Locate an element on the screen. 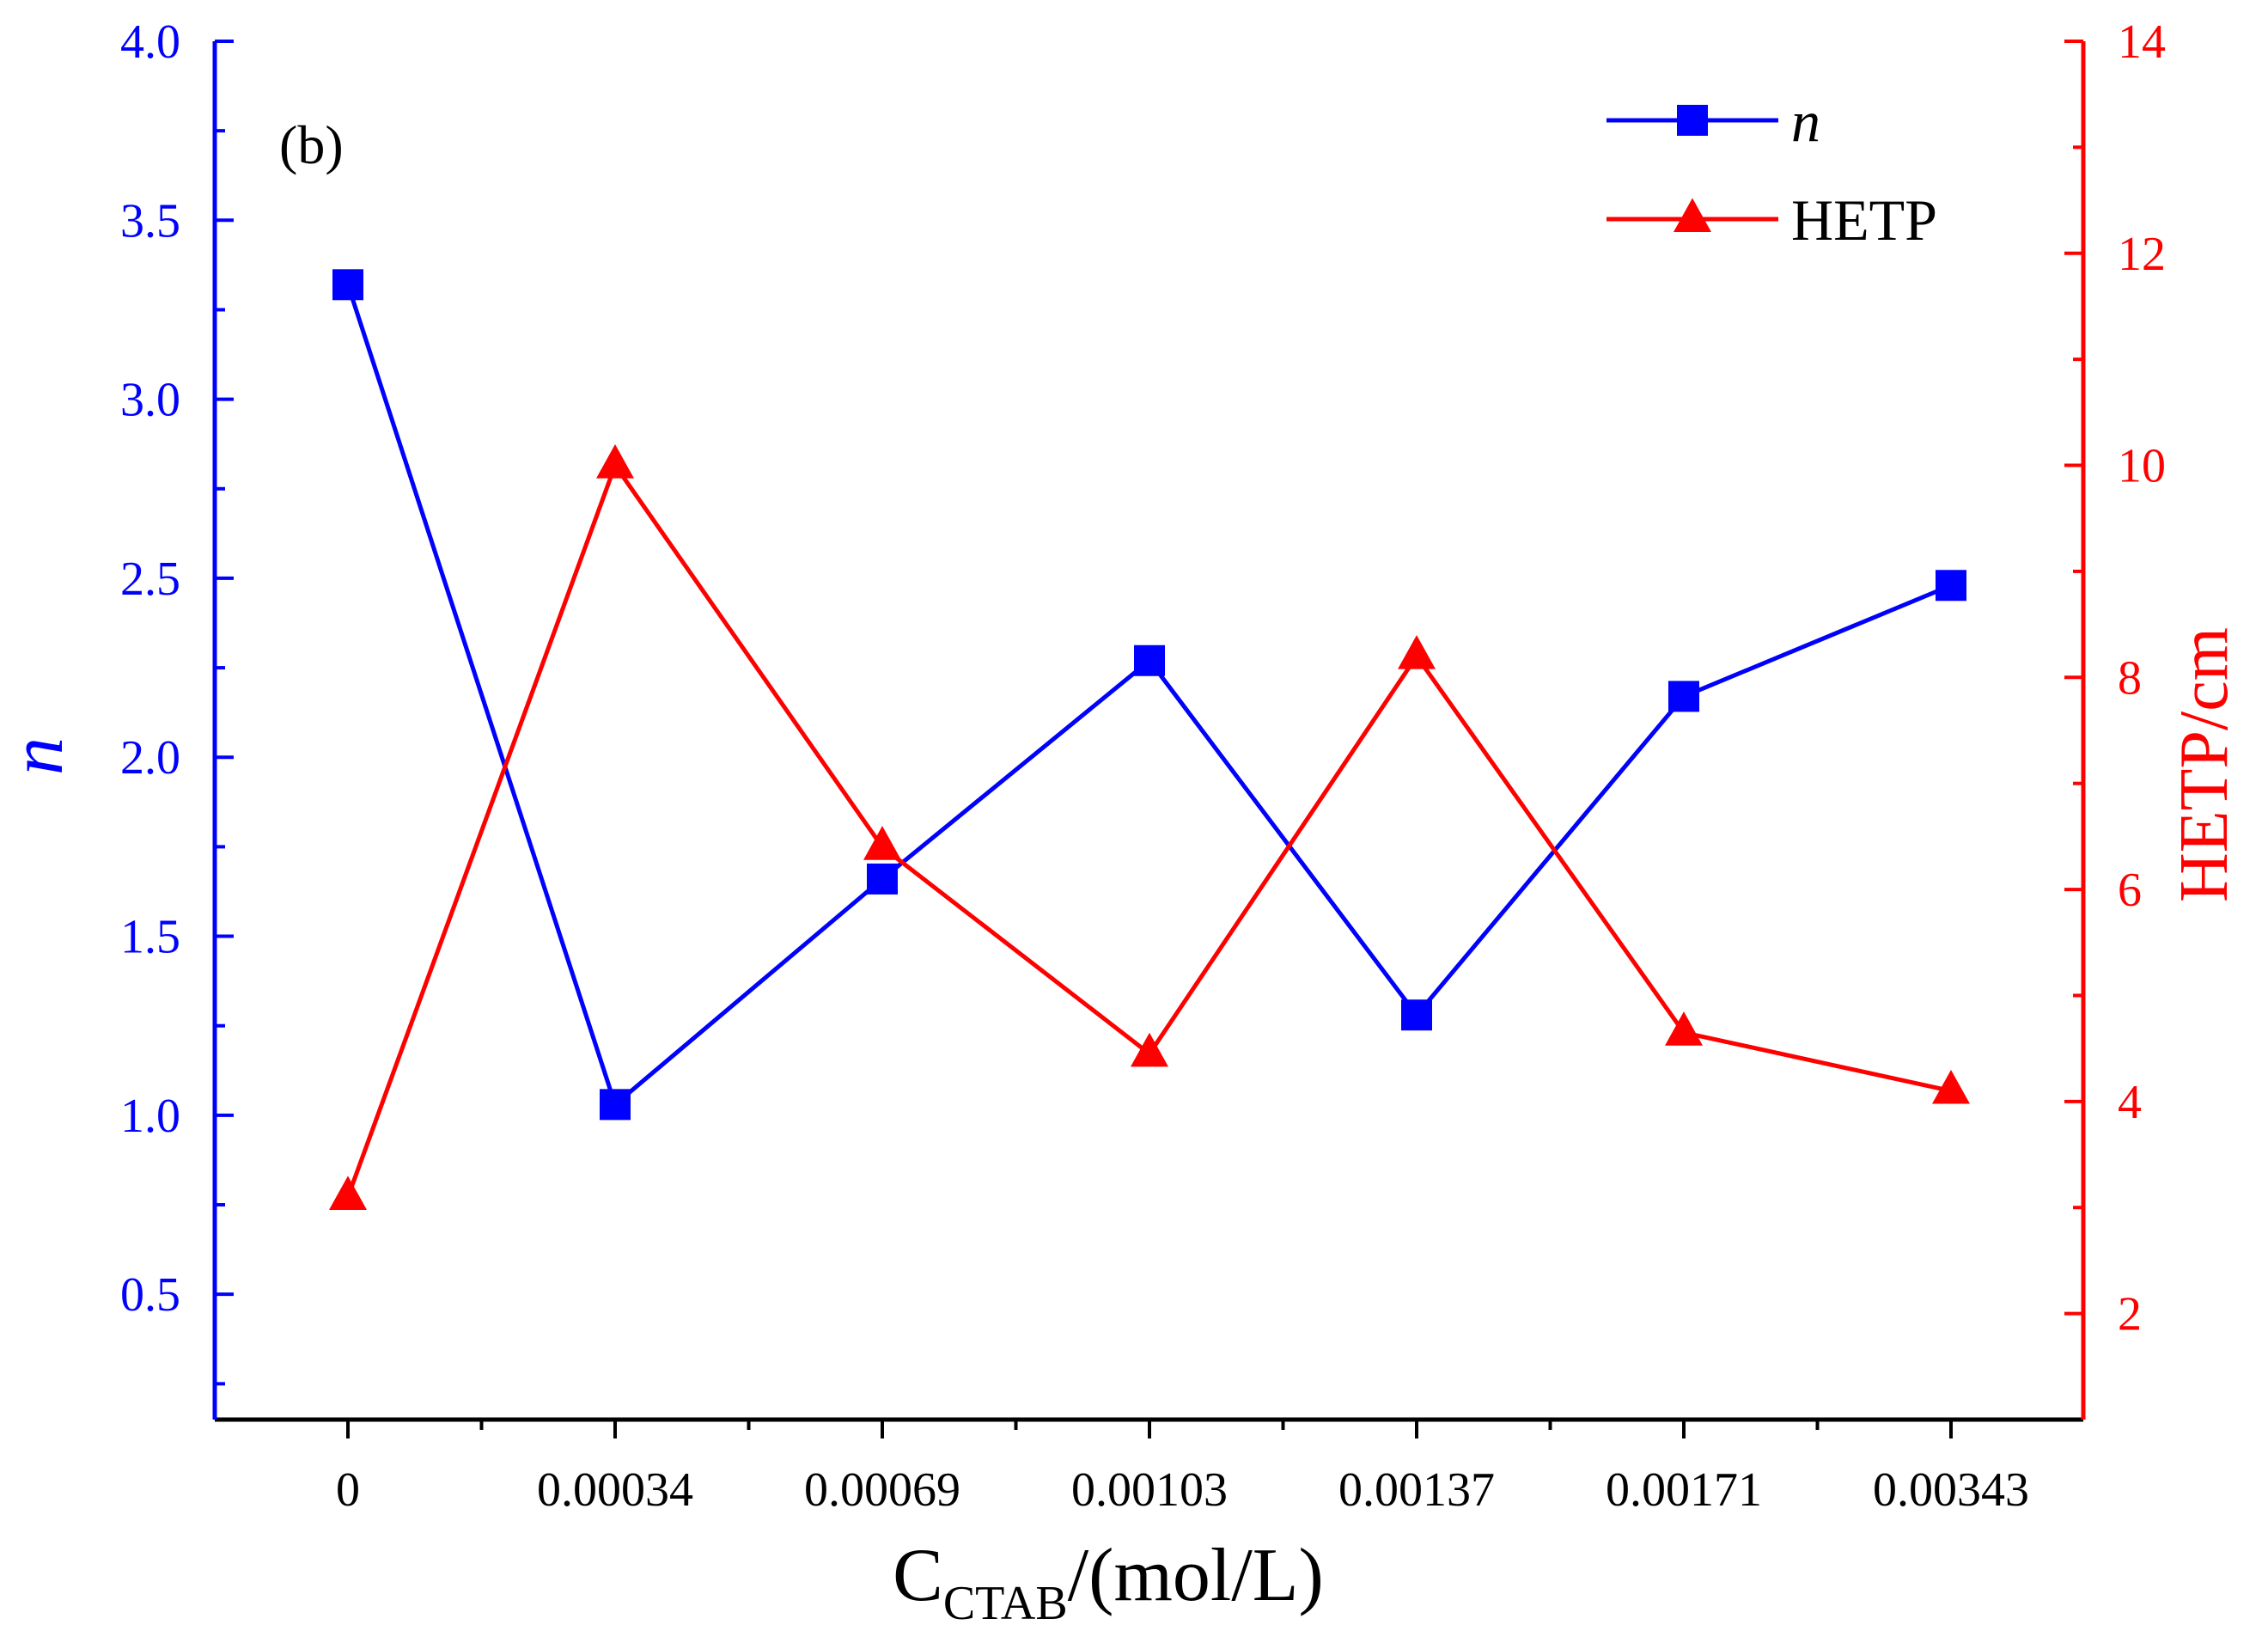  panel-label: (b) is located at coordinates (311, 144).